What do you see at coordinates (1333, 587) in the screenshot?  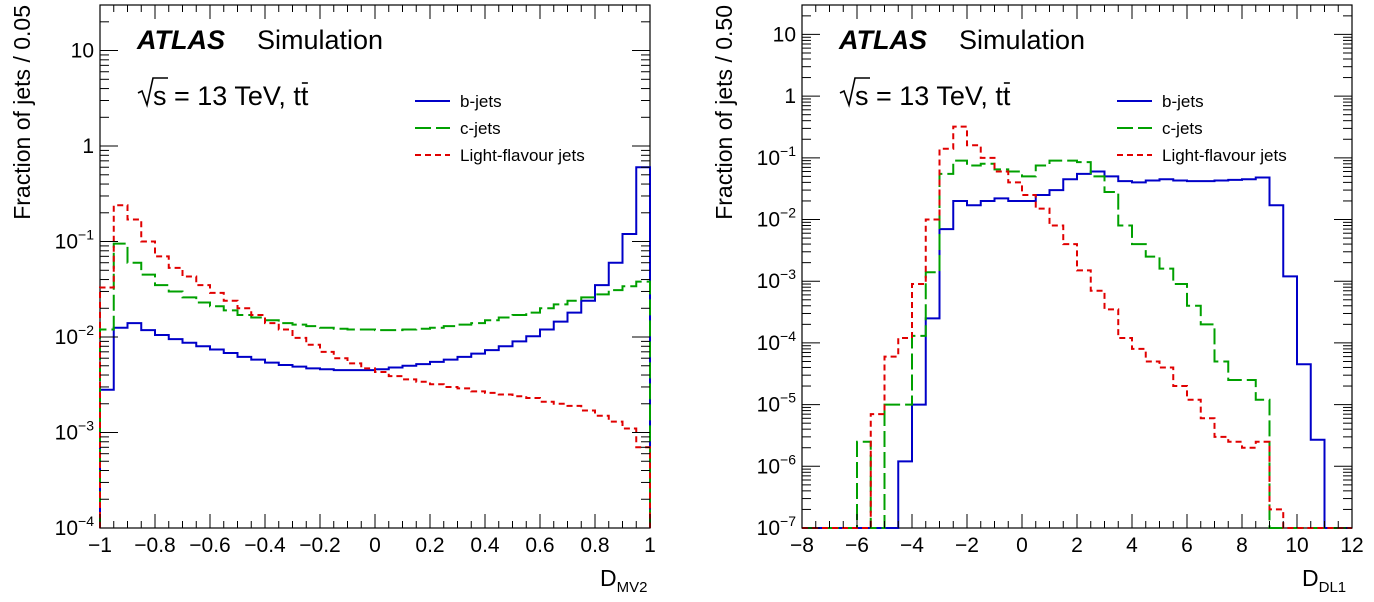 I see `x-axis-title-sub: DL1` at bounding box center [1333, 587].